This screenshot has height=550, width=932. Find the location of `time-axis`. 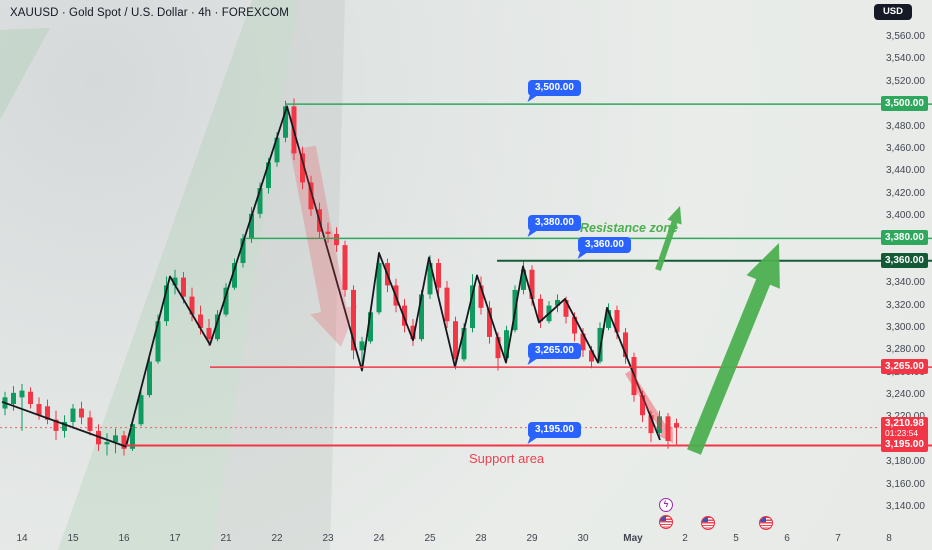

time-axis is located at coordinates (466, 539).